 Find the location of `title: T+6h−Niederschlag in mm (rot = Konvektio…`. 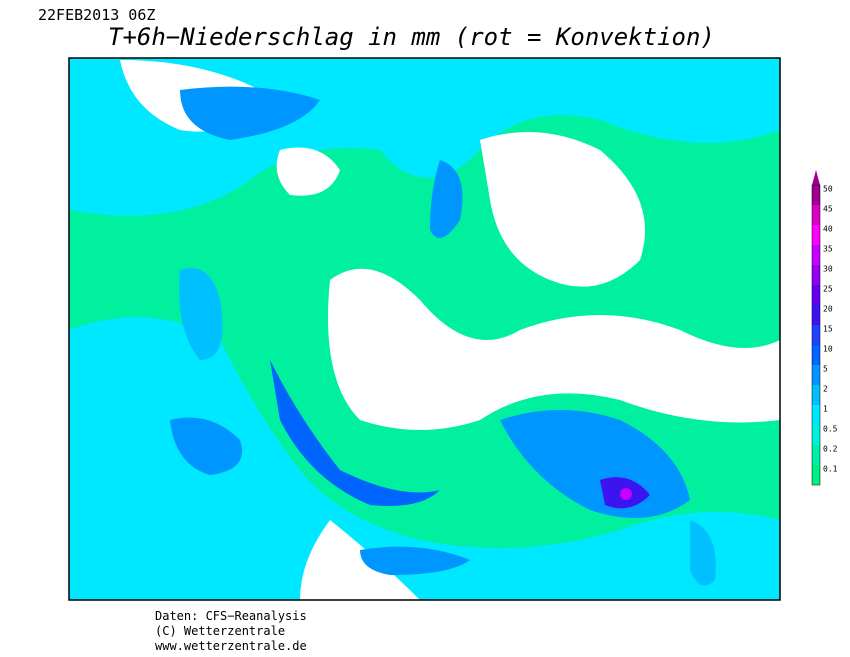

title: T+6h−Niederschlag in mm (rot = Konvektio… is located at coordinates (411, 37).